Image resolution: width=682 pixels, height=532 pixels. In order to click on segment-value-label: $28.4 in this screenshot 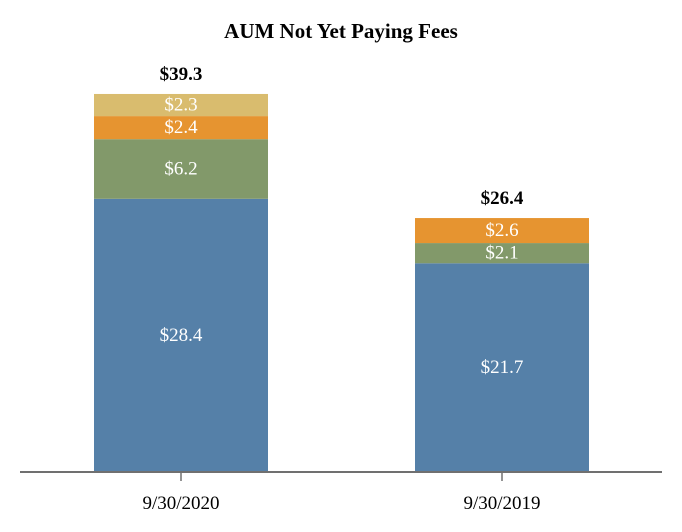, I will do `click(181, 335)`.